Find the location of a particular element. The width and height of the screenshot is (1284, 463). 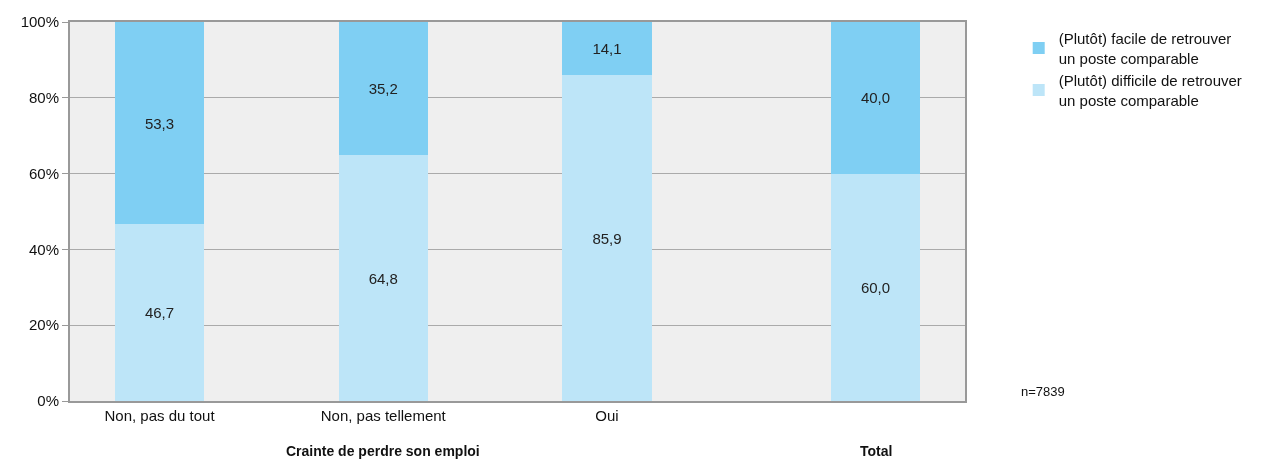

x-tick-label: Non, pas tellement is located at coordinates (383, 415).